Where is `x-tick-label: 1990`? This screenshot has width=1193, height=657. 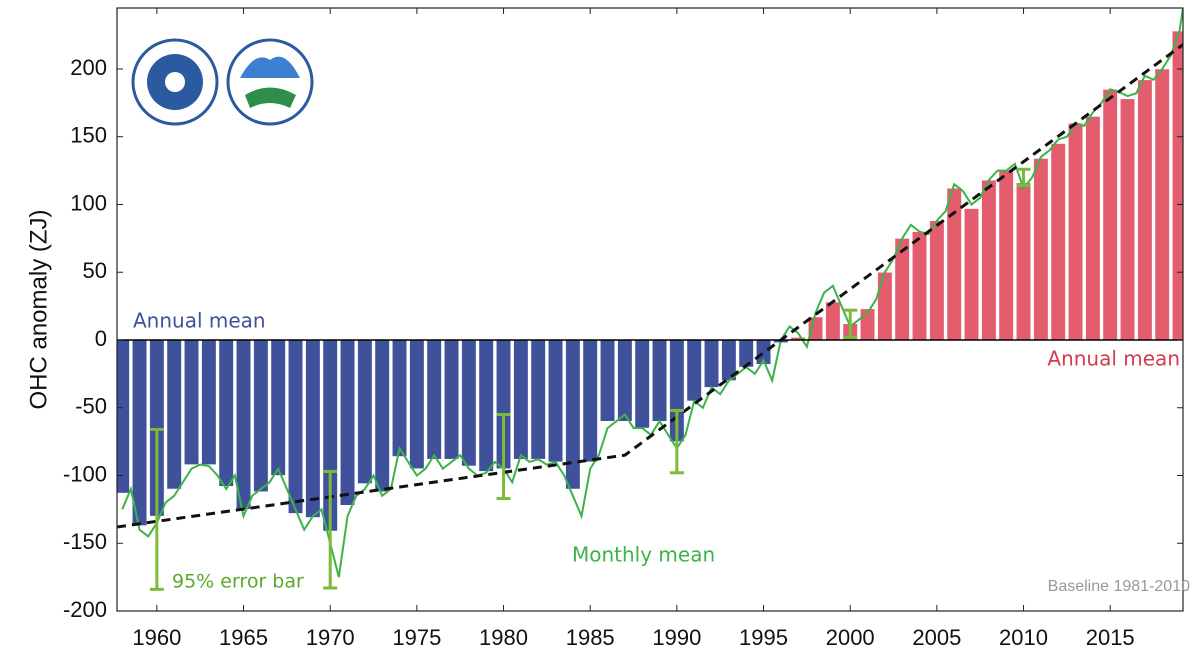
x-tick-label: 1990 is located at coordinates (676, 637).